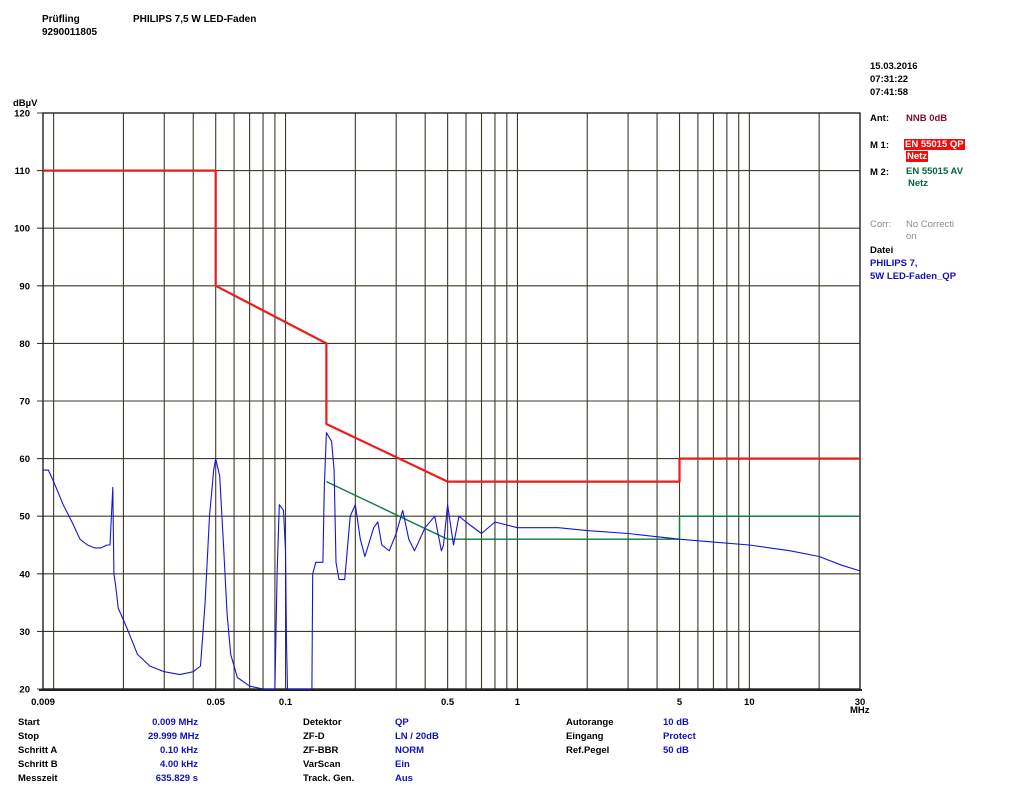 Image resolution: width=1024 pixels, height=786 pixels. I want to click on m2-legend: EN 55015 AV Netz, so click(934, 178).